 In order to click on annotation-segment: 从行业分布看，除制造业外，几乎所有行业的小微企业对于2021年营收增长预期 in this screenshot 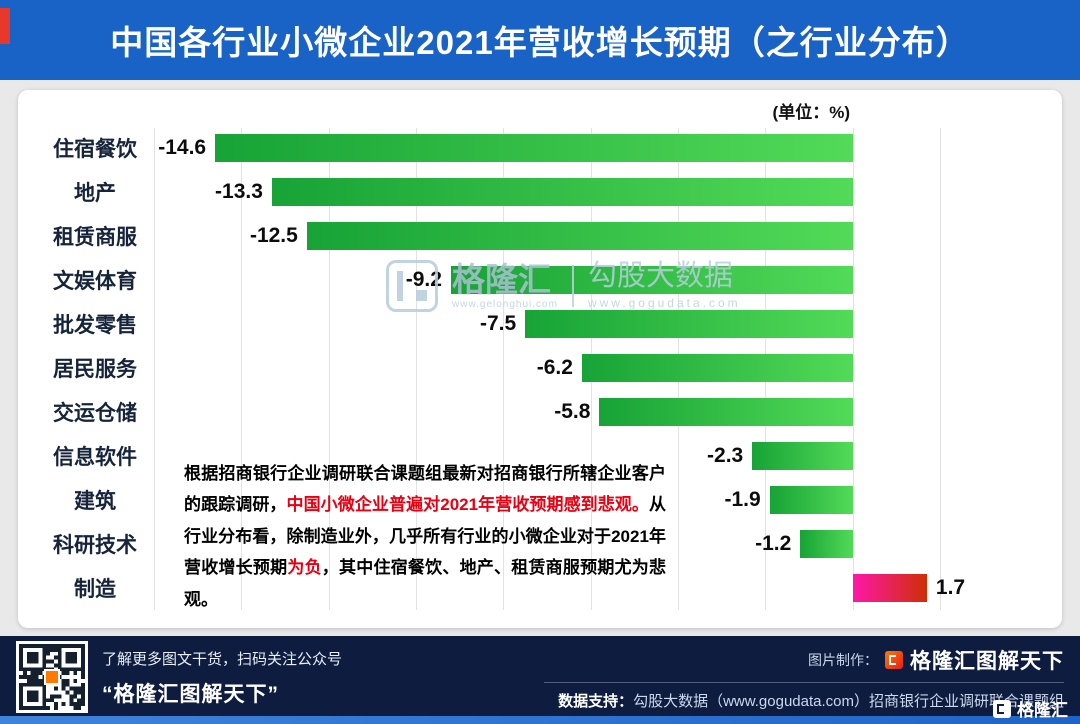, I will do `click(425, 536)`.